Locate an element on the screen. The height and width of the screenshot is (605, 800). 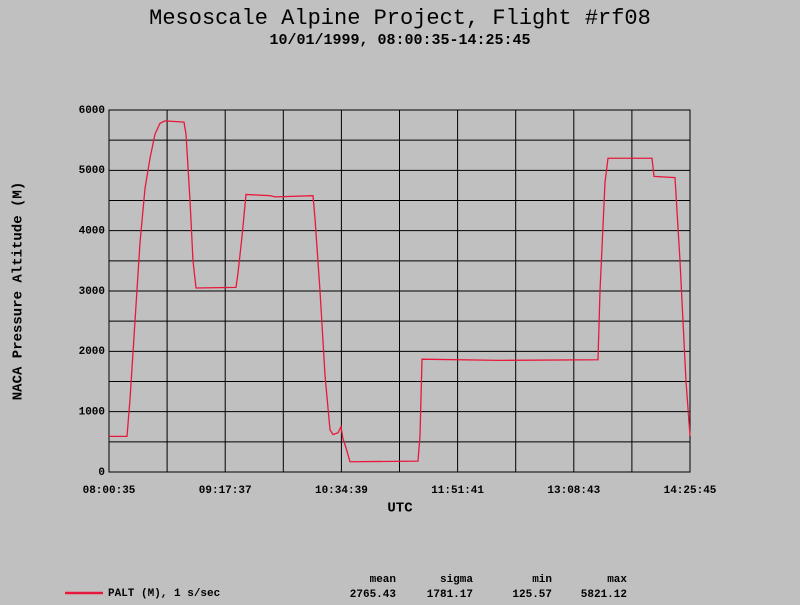
stats-header: sigma is located at coordinates (456, 580).